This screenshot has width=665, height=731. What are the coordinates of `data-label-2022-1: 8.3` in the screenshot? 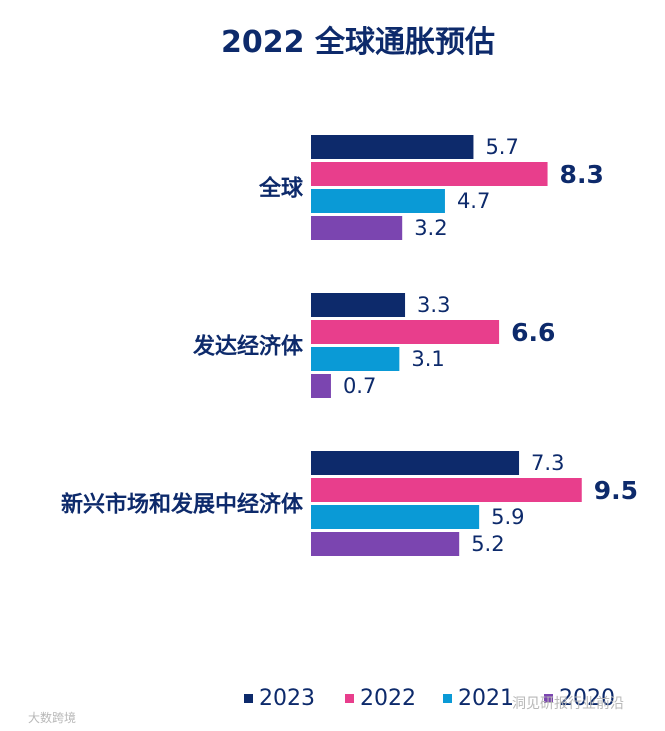 It's located at (582, 174).